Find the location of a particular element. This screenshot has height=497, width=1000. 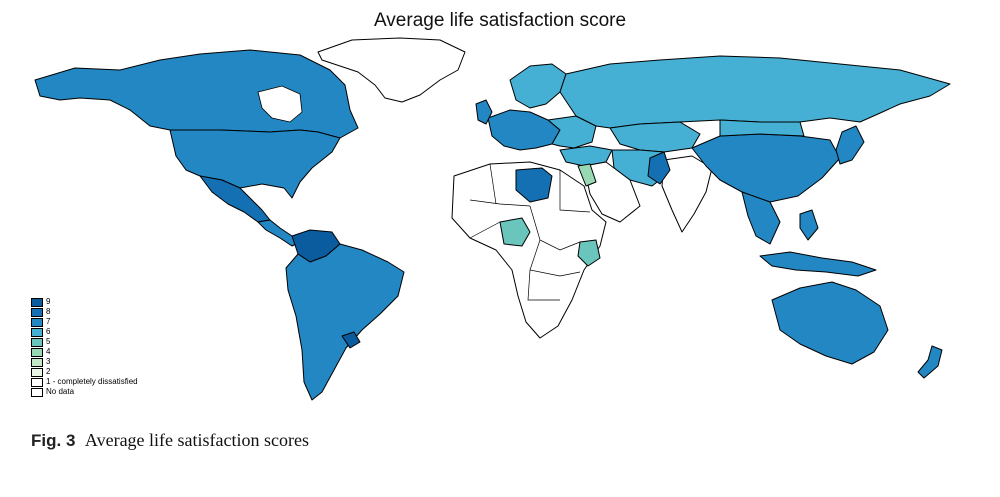

legend-label: 5 is located at coordinates (48, 341).